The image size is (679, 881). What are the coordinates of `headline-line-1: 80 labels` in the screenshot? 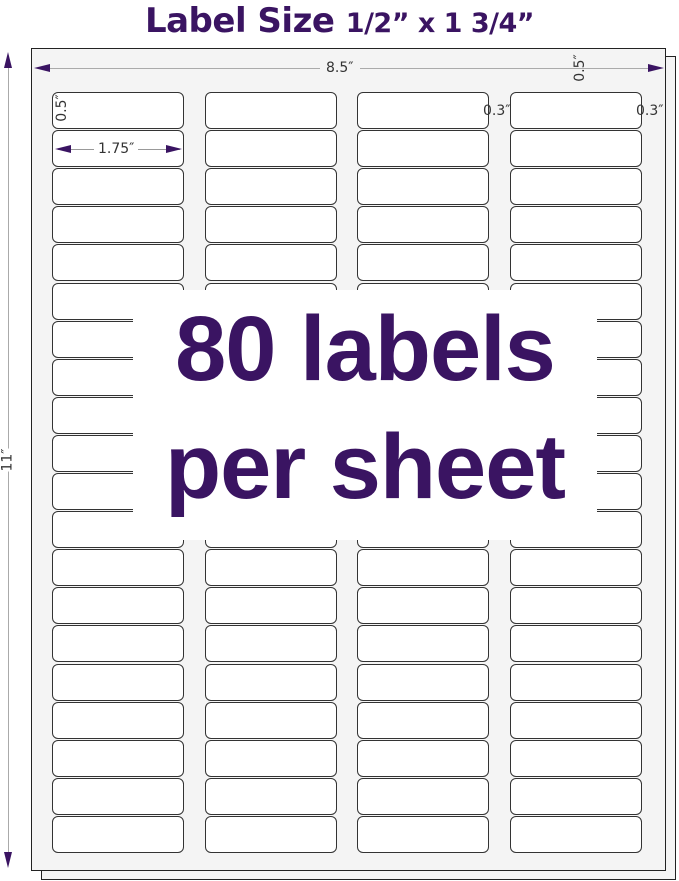 It's located at (365, 349).